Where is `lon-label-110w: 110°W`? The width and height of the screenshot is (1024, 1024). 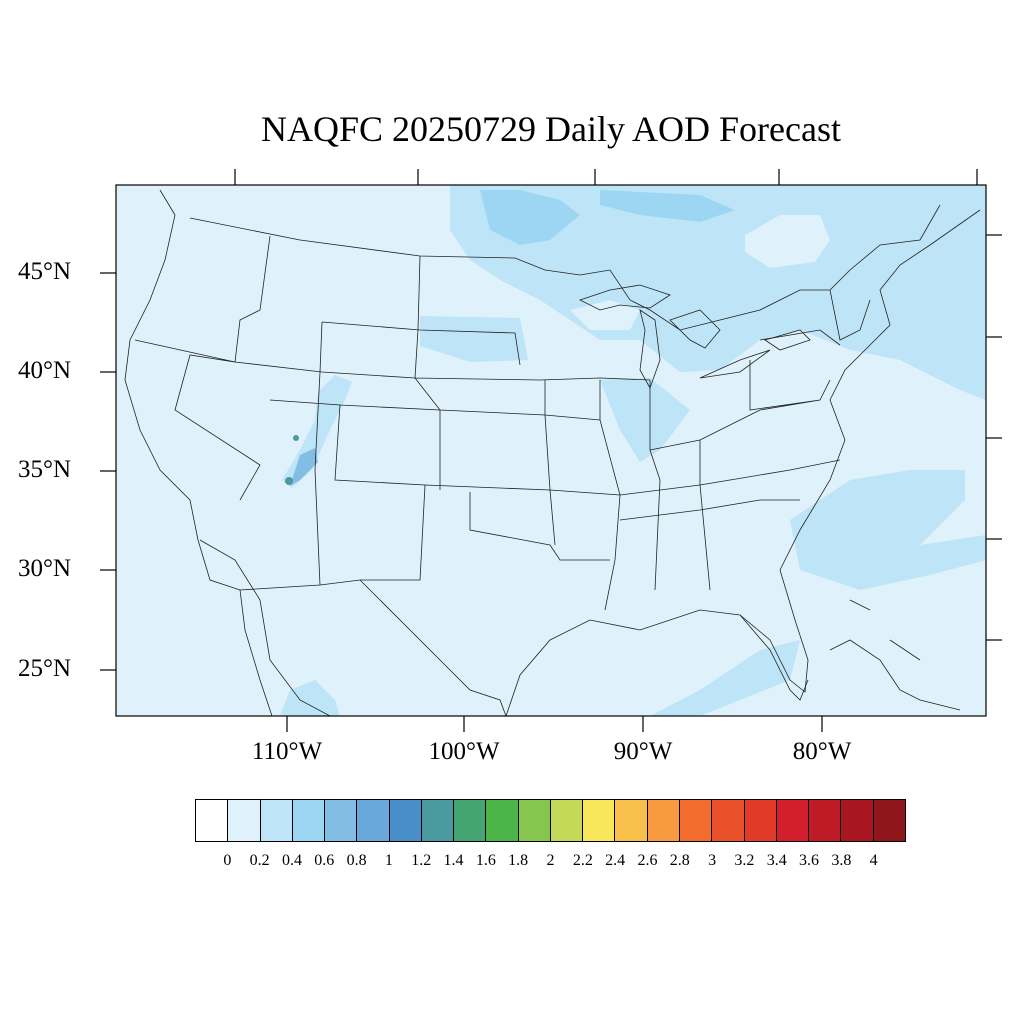
lon-label-110w: 110°W is located at coordinates (287, 751).